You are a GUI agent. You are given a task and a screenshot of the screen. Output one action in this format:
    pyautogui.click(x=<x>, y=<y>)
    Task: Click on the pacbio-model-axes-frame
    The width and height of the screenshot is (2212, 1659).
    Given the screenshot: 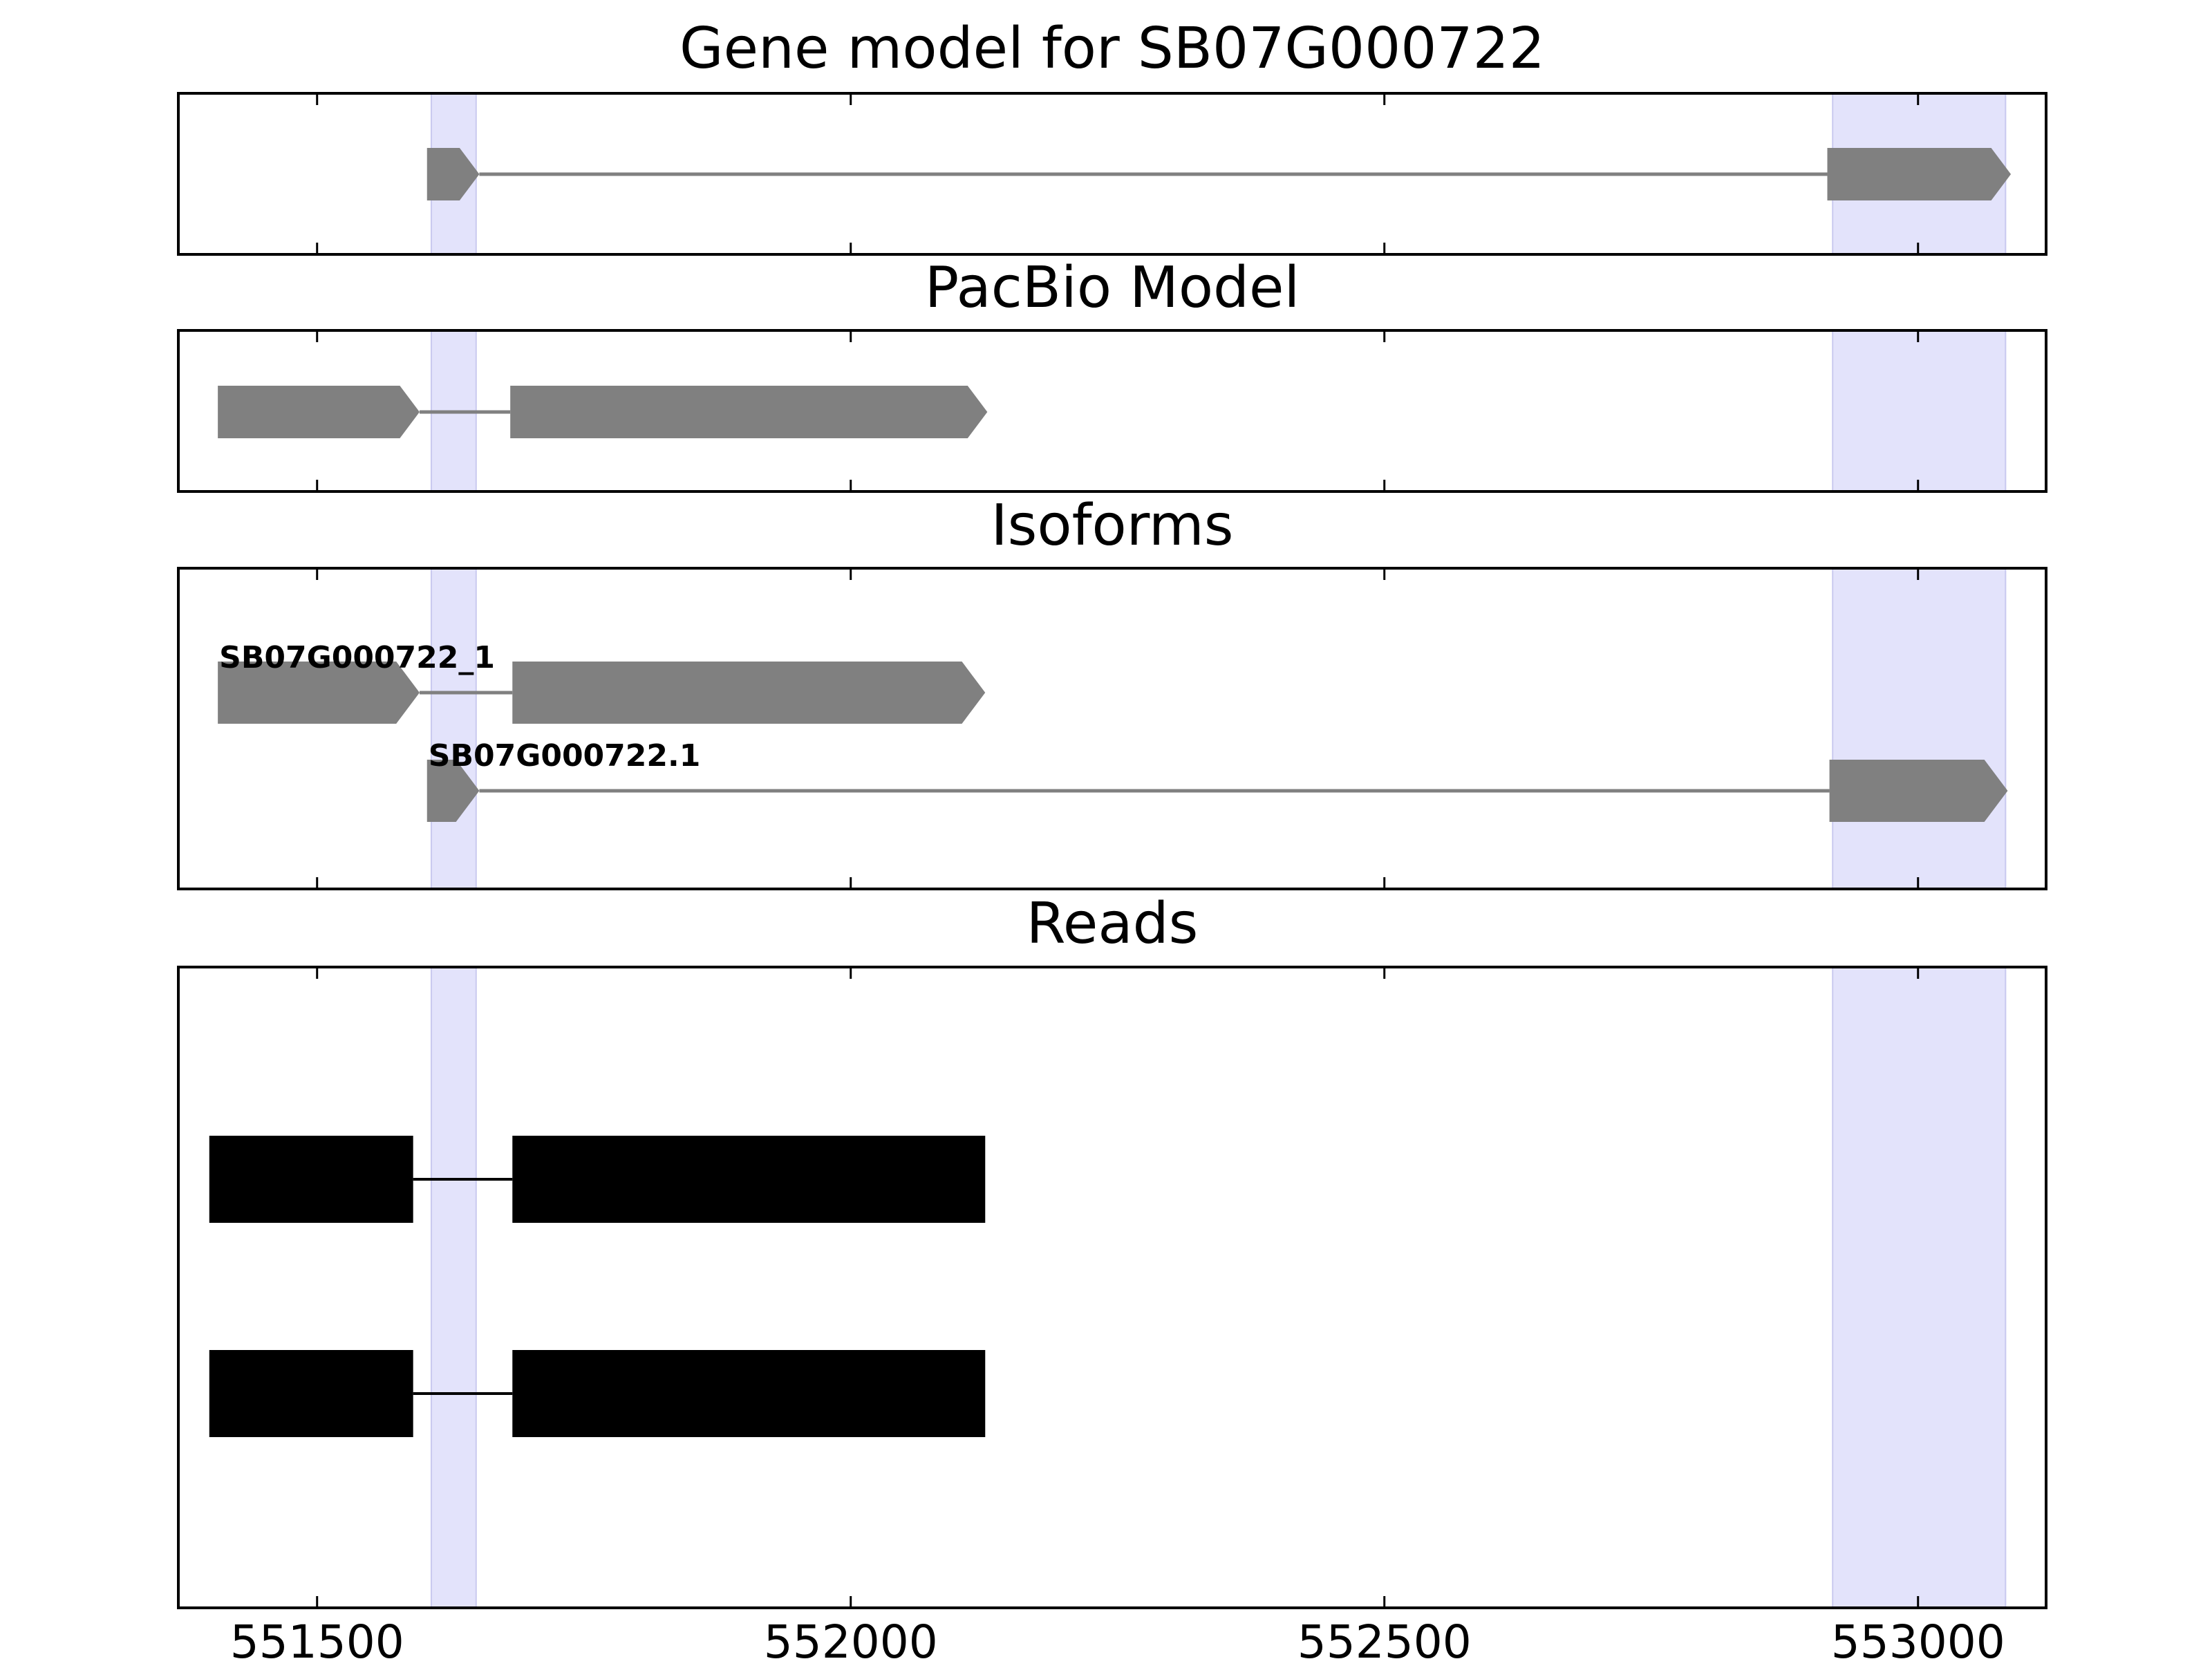 What is the action you would take?
    pyautogui.click(x=1112, y=411)
    